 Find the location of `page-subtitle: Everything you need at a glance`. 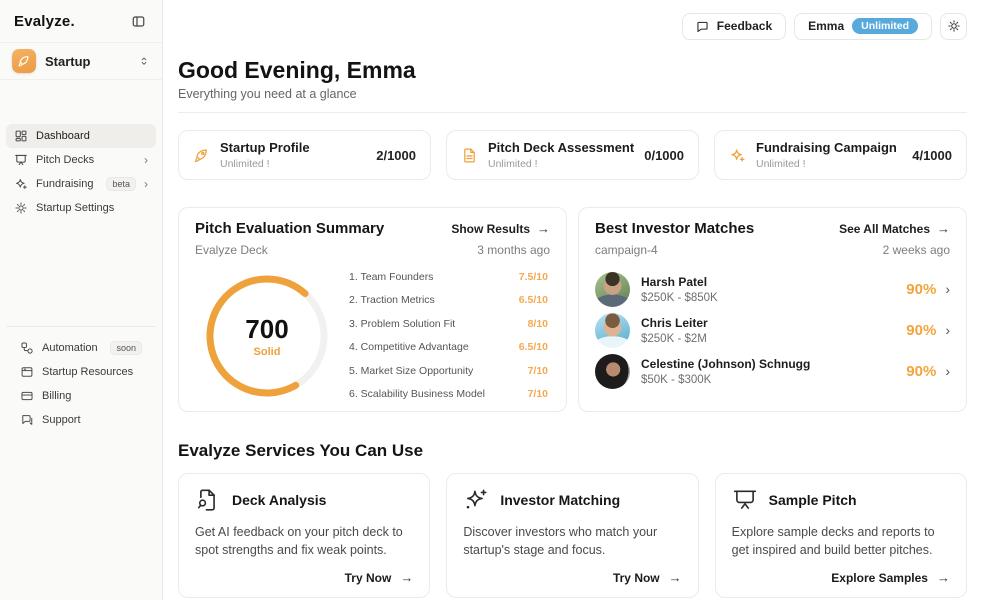

page-subtitle: Everything you need at a glance is located at coordinates (267, 94).